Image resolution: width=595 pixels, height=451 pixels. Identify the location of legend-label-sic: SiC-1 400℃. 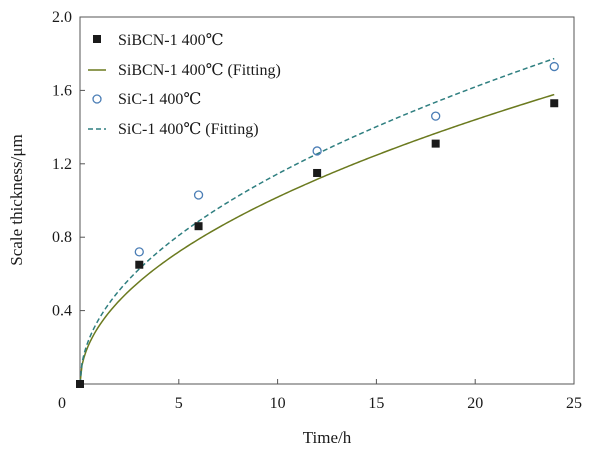
(159, 99).